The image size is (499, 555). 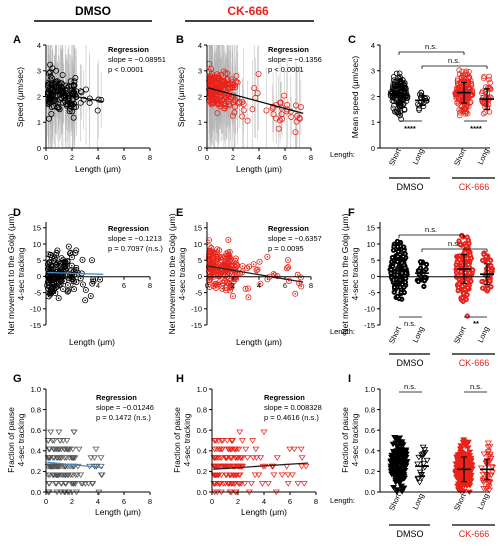 What do you see at coordinates (124, 157) in the screenshot?
I see `panel-a-xtick: 6` at bounding box center [124, 157].